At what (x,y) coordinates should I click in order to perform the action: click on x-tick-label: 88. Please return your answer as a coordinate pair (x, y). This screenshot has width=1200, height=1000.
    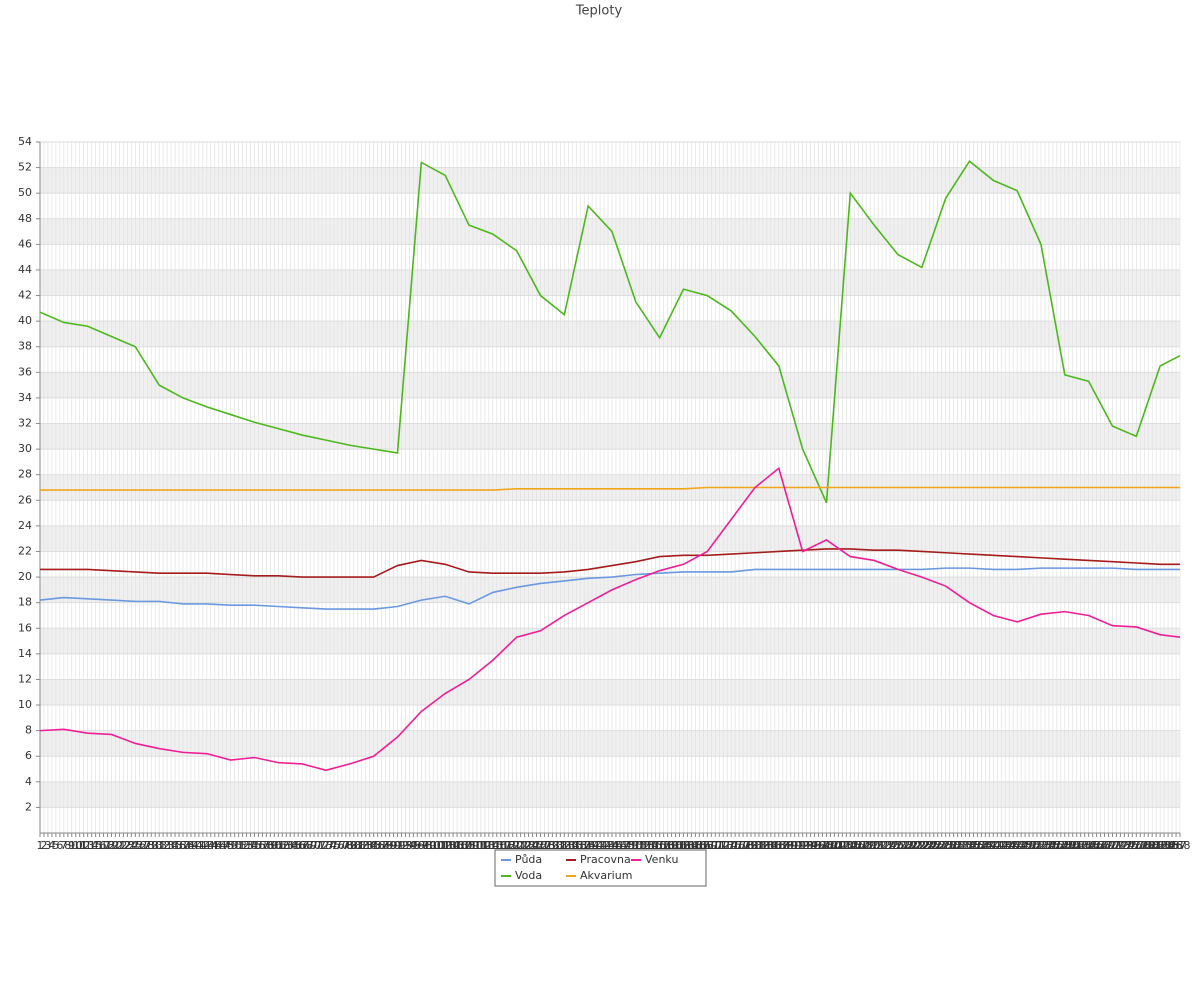
    Looking at the image, I should click on (386, 845).